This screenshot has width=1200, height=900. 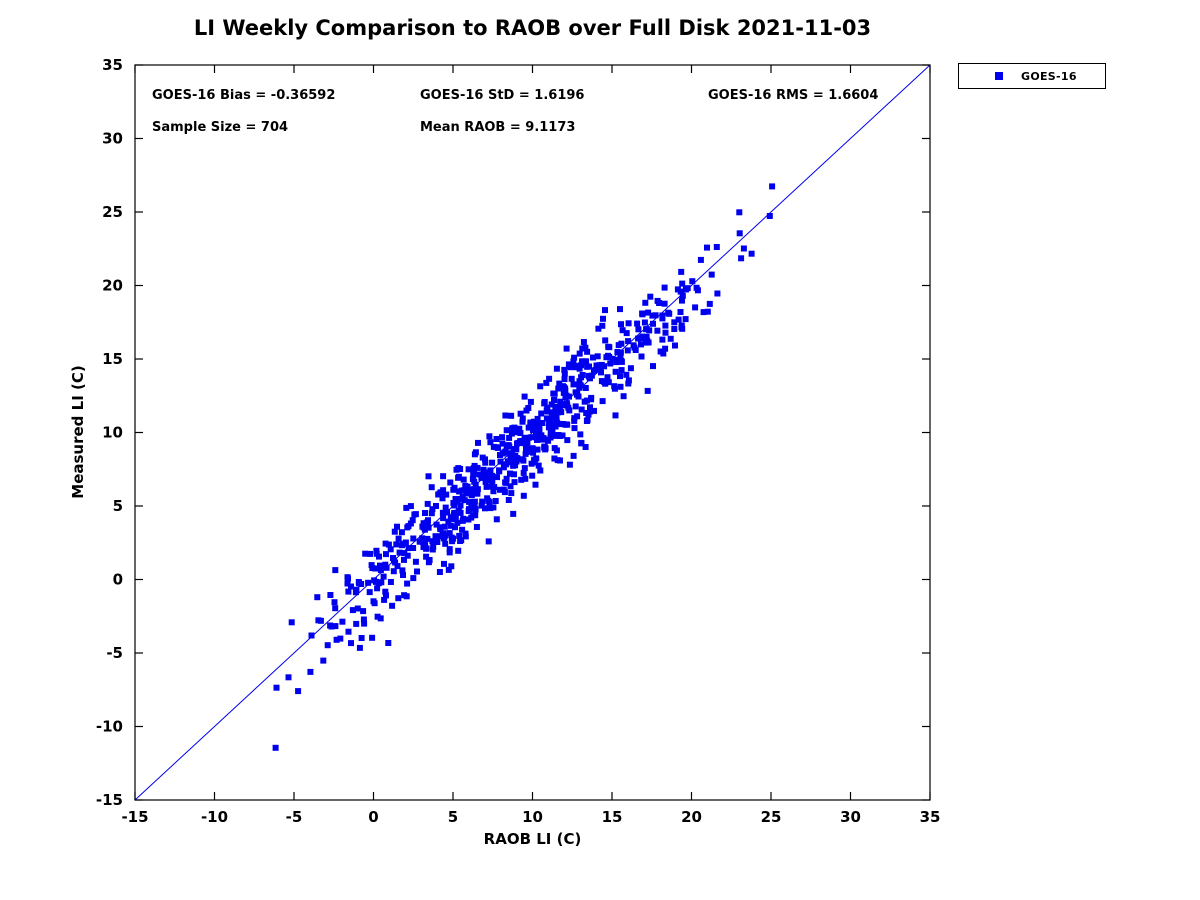 What do you see at coordinates (112, 139) in the screenshot?
I see `y-tick-label: 30` at bounding box center [112, 139].